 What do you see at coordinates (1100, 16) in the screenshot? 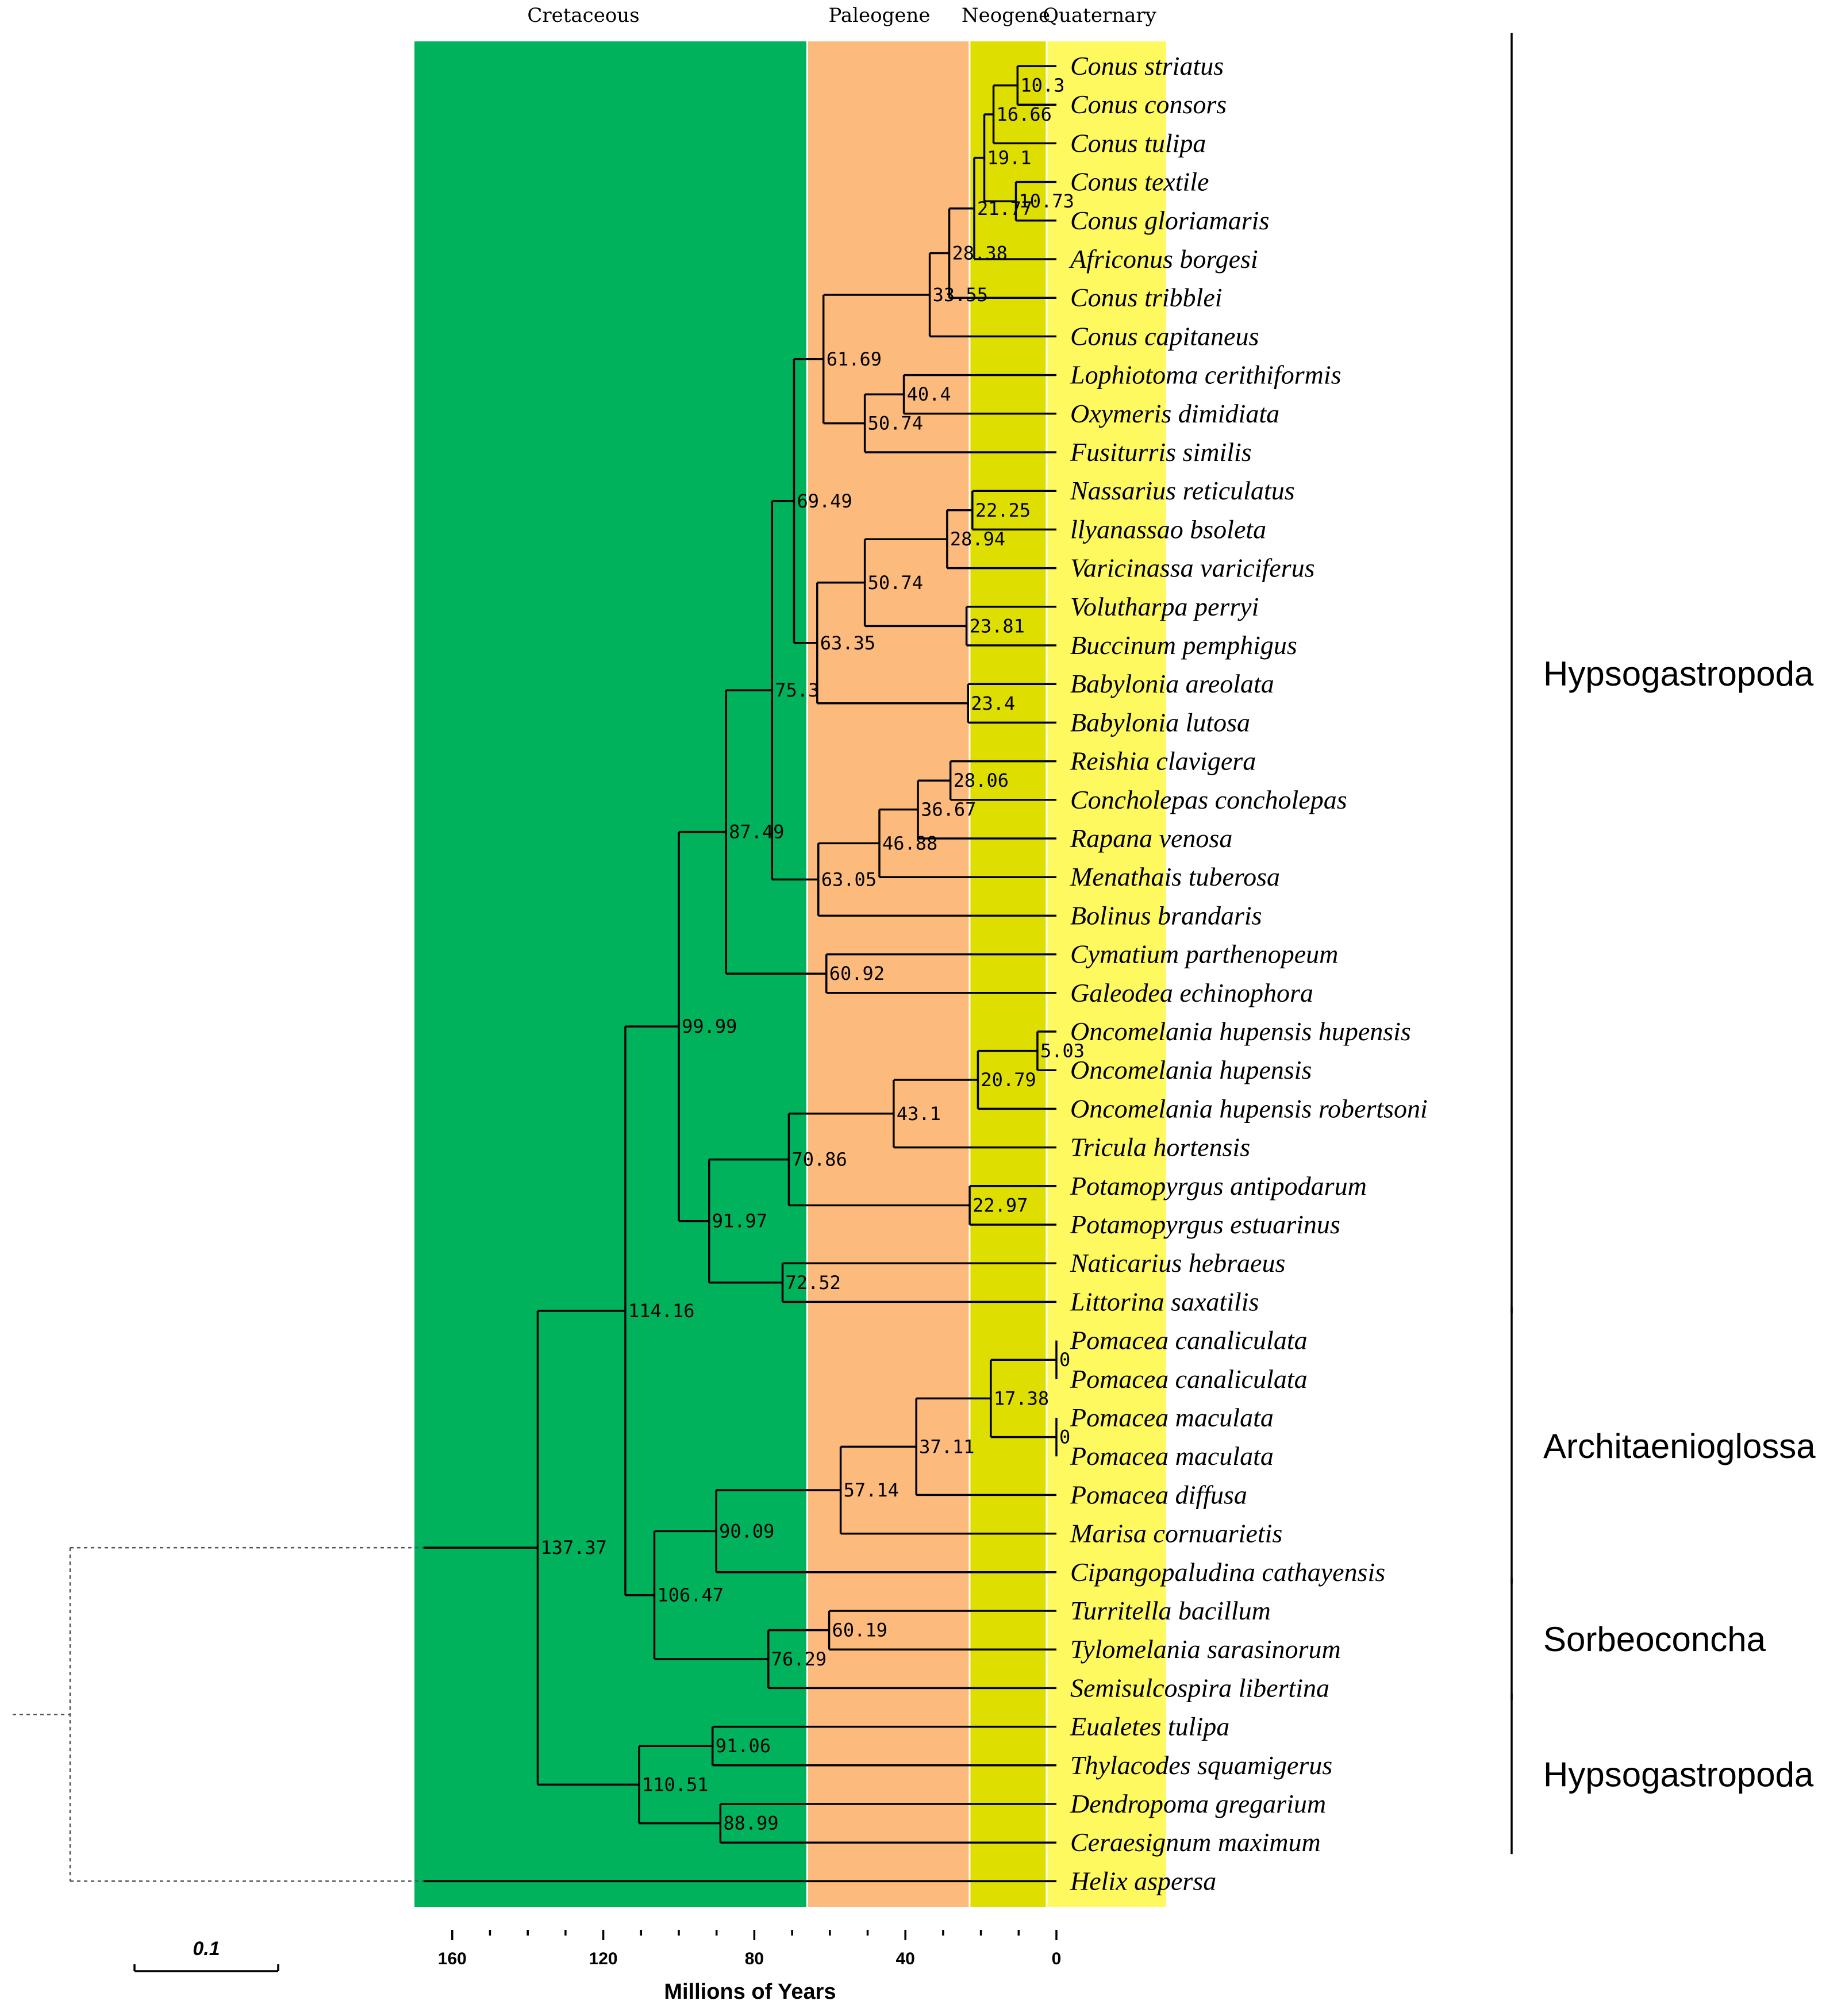
I see `period-label-quaternary: Quaternary` at bounding box center [1100, 16].